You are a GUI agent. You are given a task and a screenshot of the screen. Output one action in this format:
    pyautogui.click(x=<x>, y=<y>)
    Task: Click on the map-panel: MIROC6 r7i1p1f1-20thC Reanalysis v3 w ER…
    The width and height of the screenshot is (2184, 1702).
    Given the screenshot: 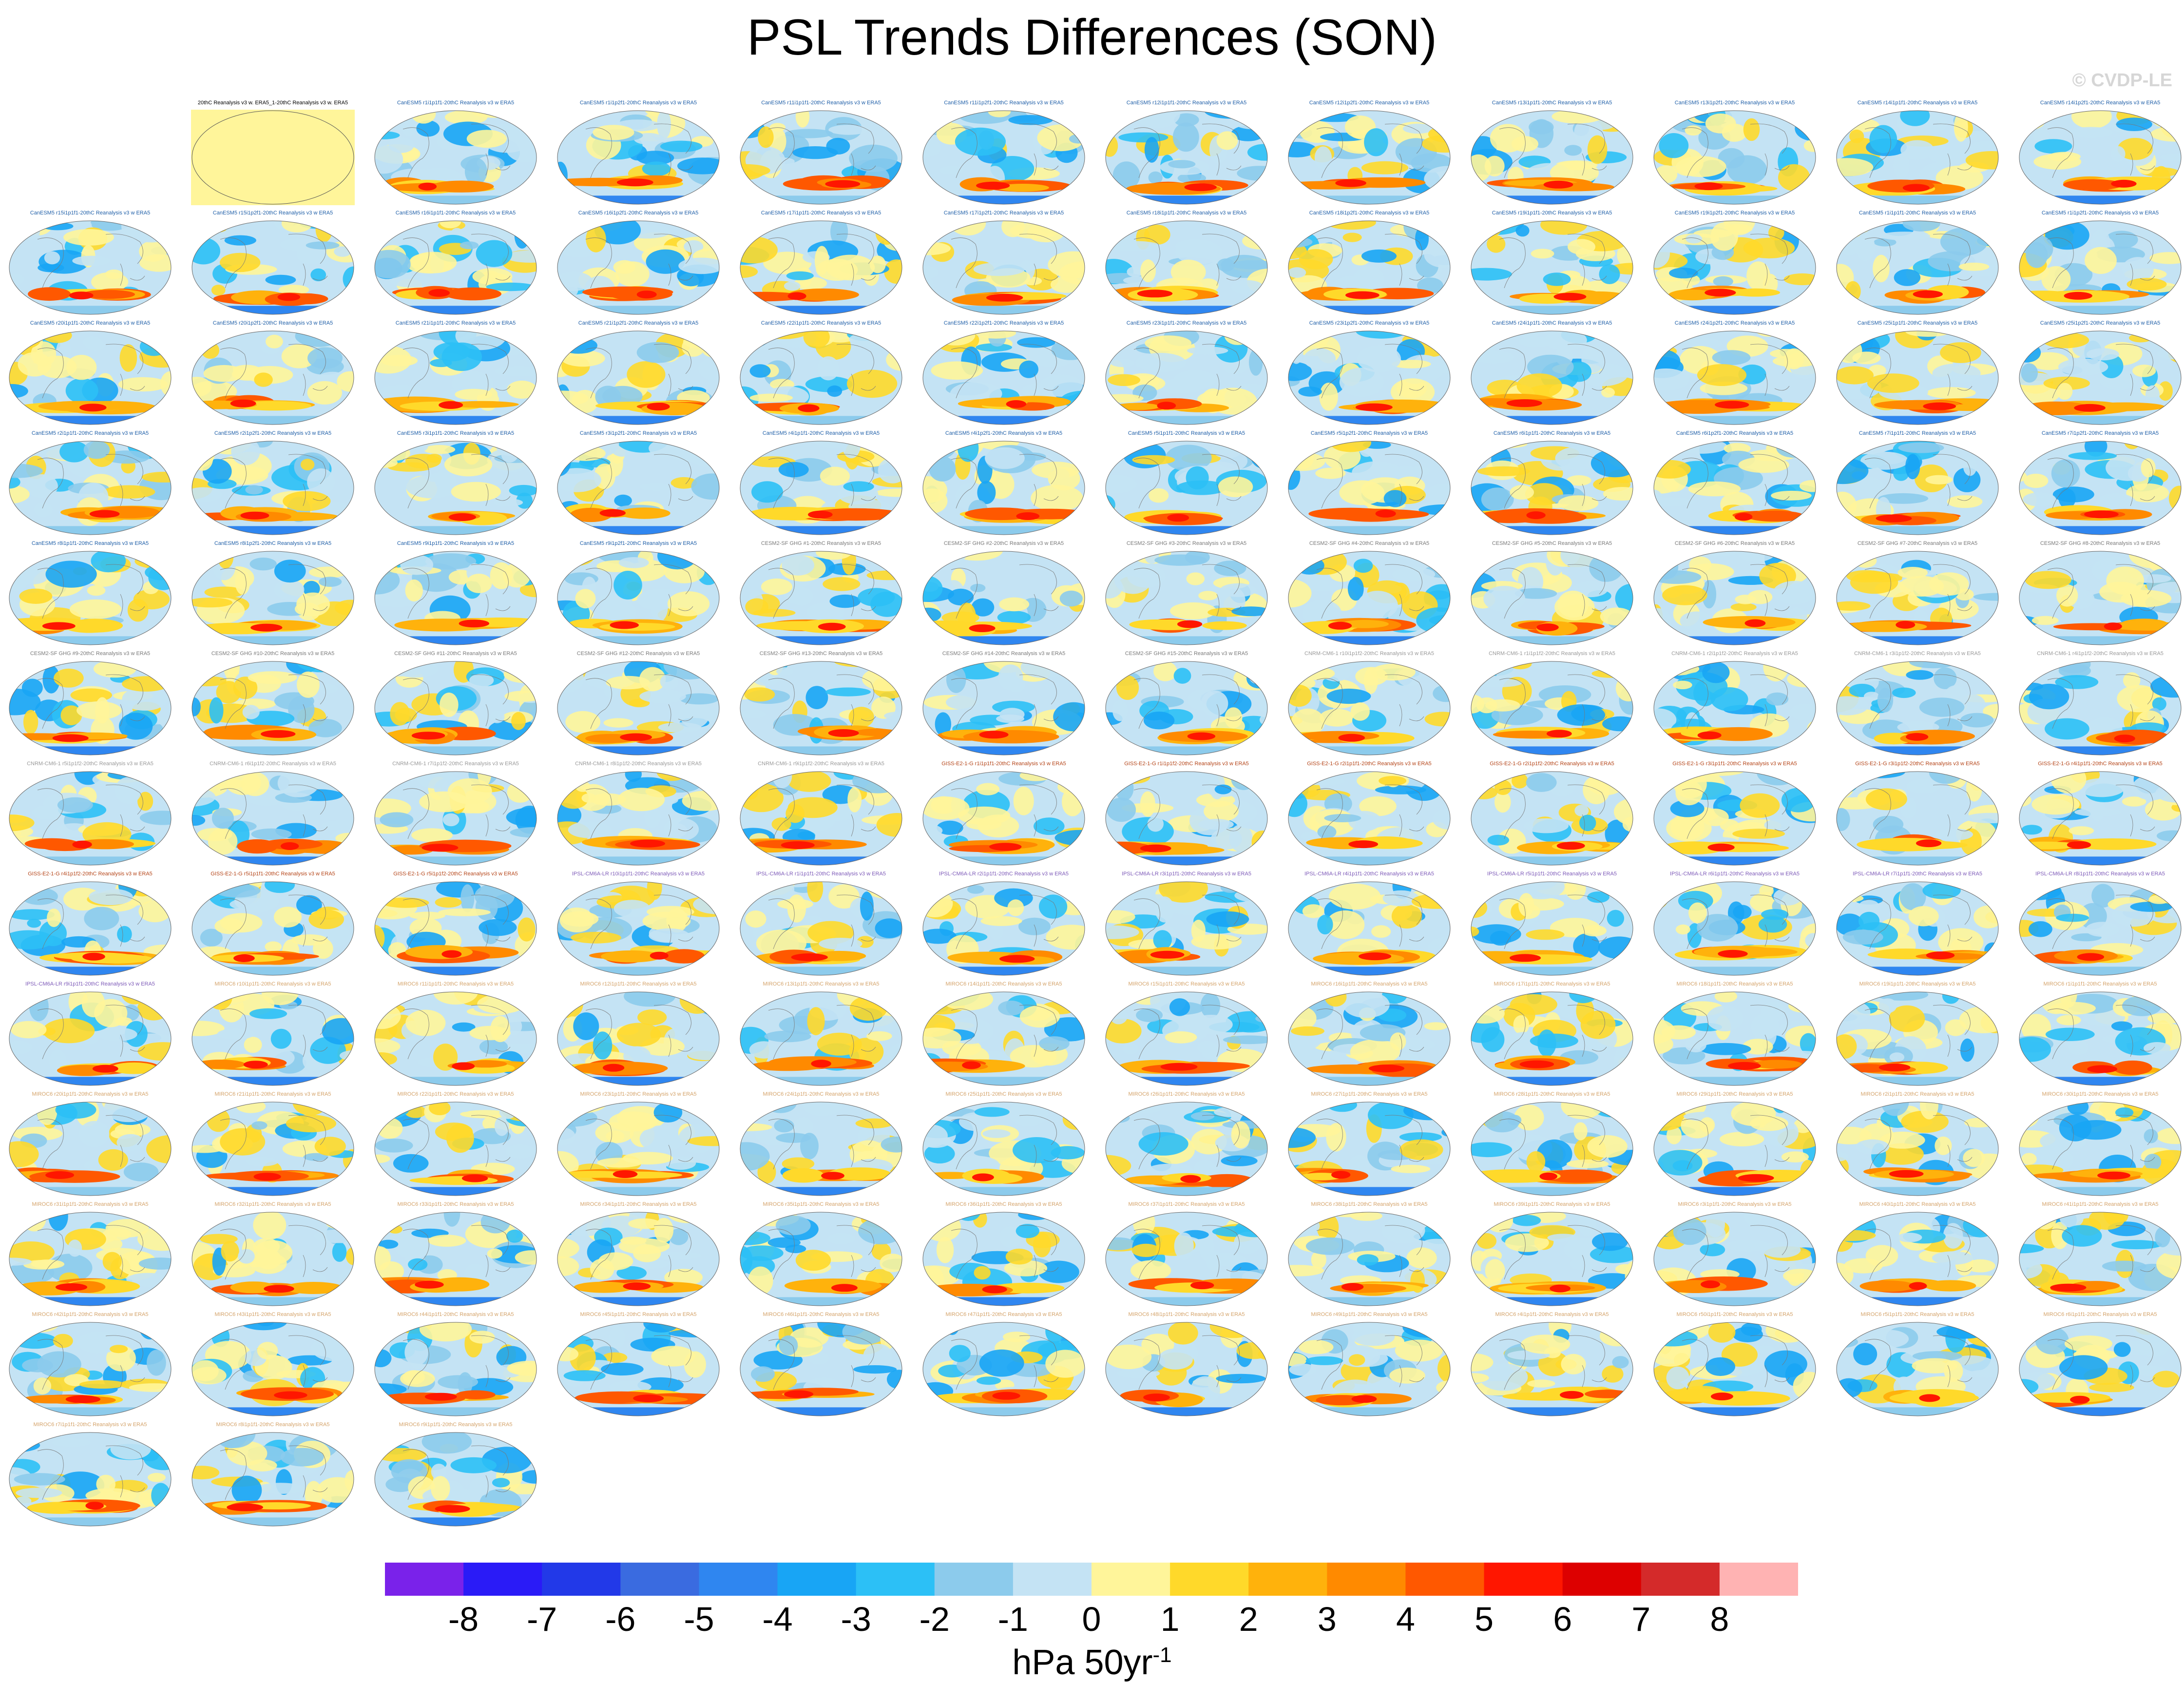 What is the action you would take?
    pyautogui.click(x=90, y=1477)
    